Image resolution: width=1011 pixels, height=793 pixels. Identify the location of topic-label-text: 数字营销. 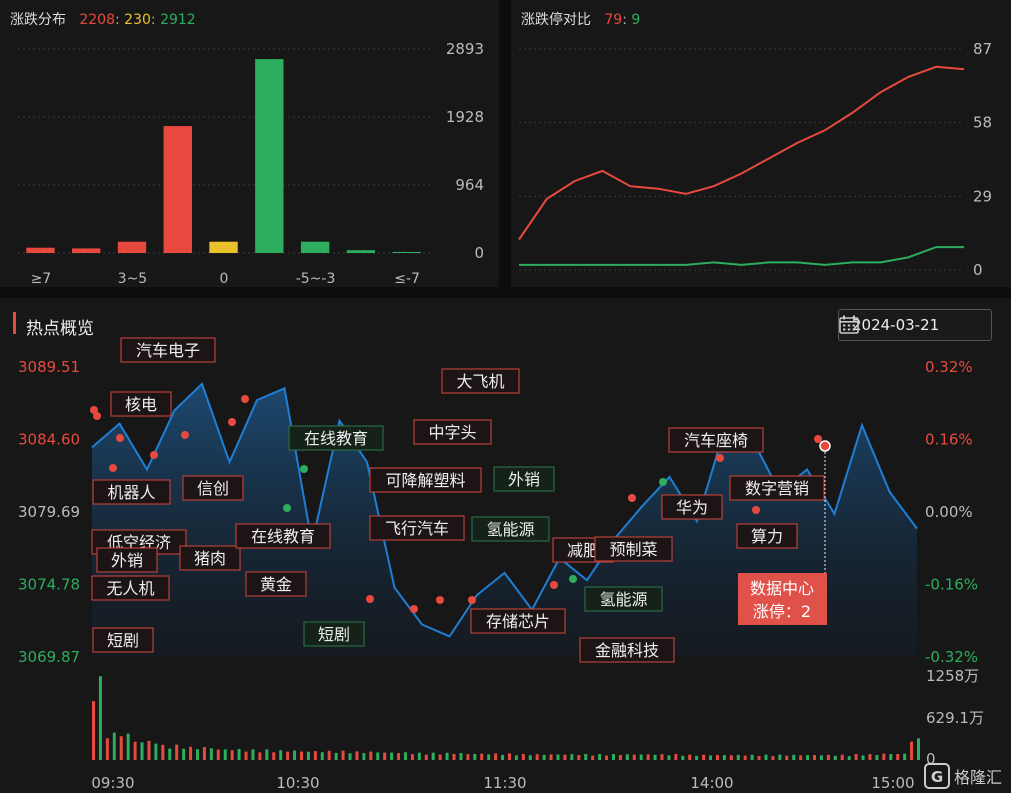
(777, 488).